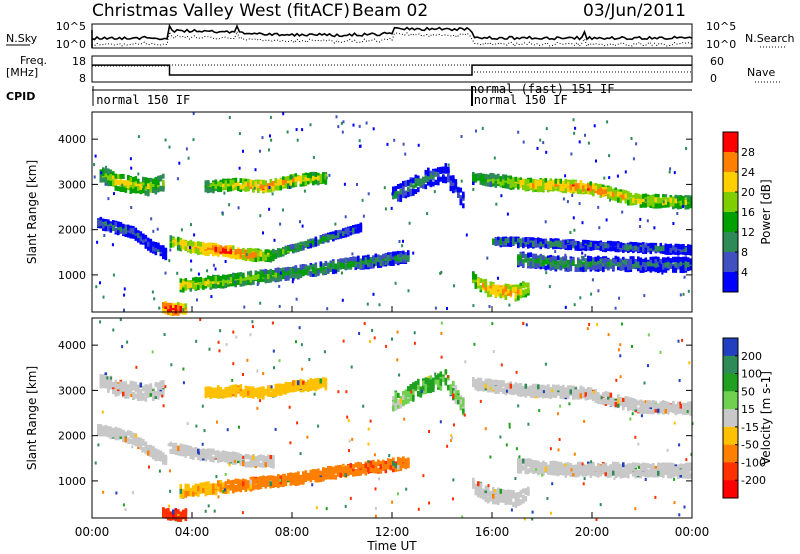 The width and height of the screenshot is (800, 554). Describe the element at coordinates (390, 11) in the screenshot. I see `beam-label: Beam 02` at that location.